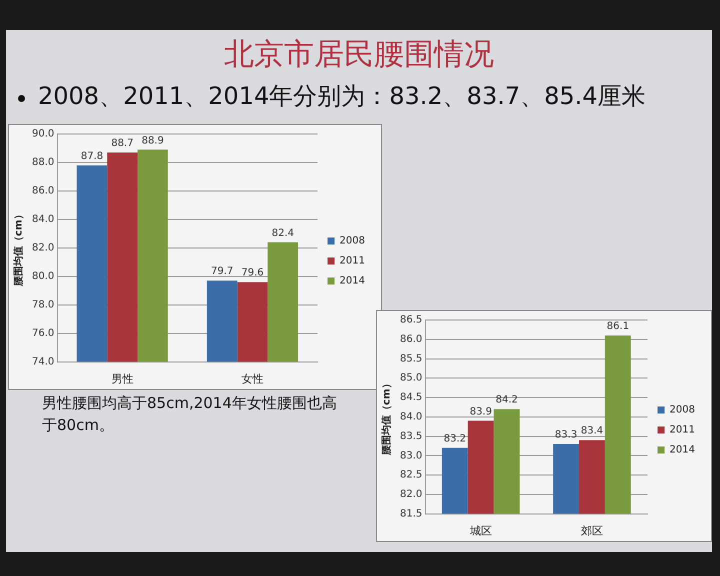 The image size is (720, 576). Describe the element at coordinates (592, 431) in the screenshot. I see `data-label: 83.4` at that location.